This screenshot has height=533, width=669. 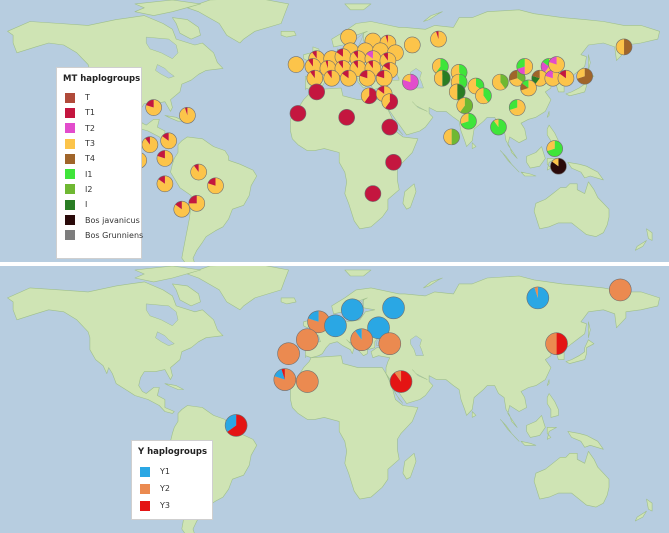 What do you see at coordinates (99, 128) in the screenshot?
I see `mt-legend-item: T2` at bounding box center [99, 128].